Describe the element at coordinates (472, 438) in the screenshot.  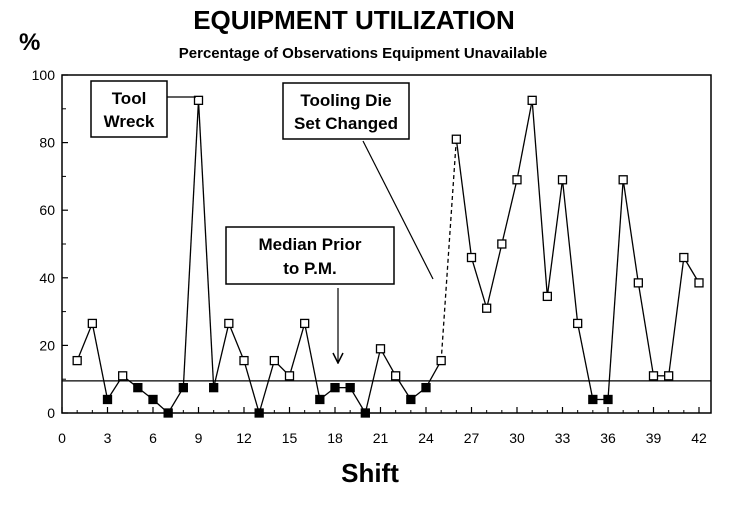
I see `x-tick-label: 27` at that location.